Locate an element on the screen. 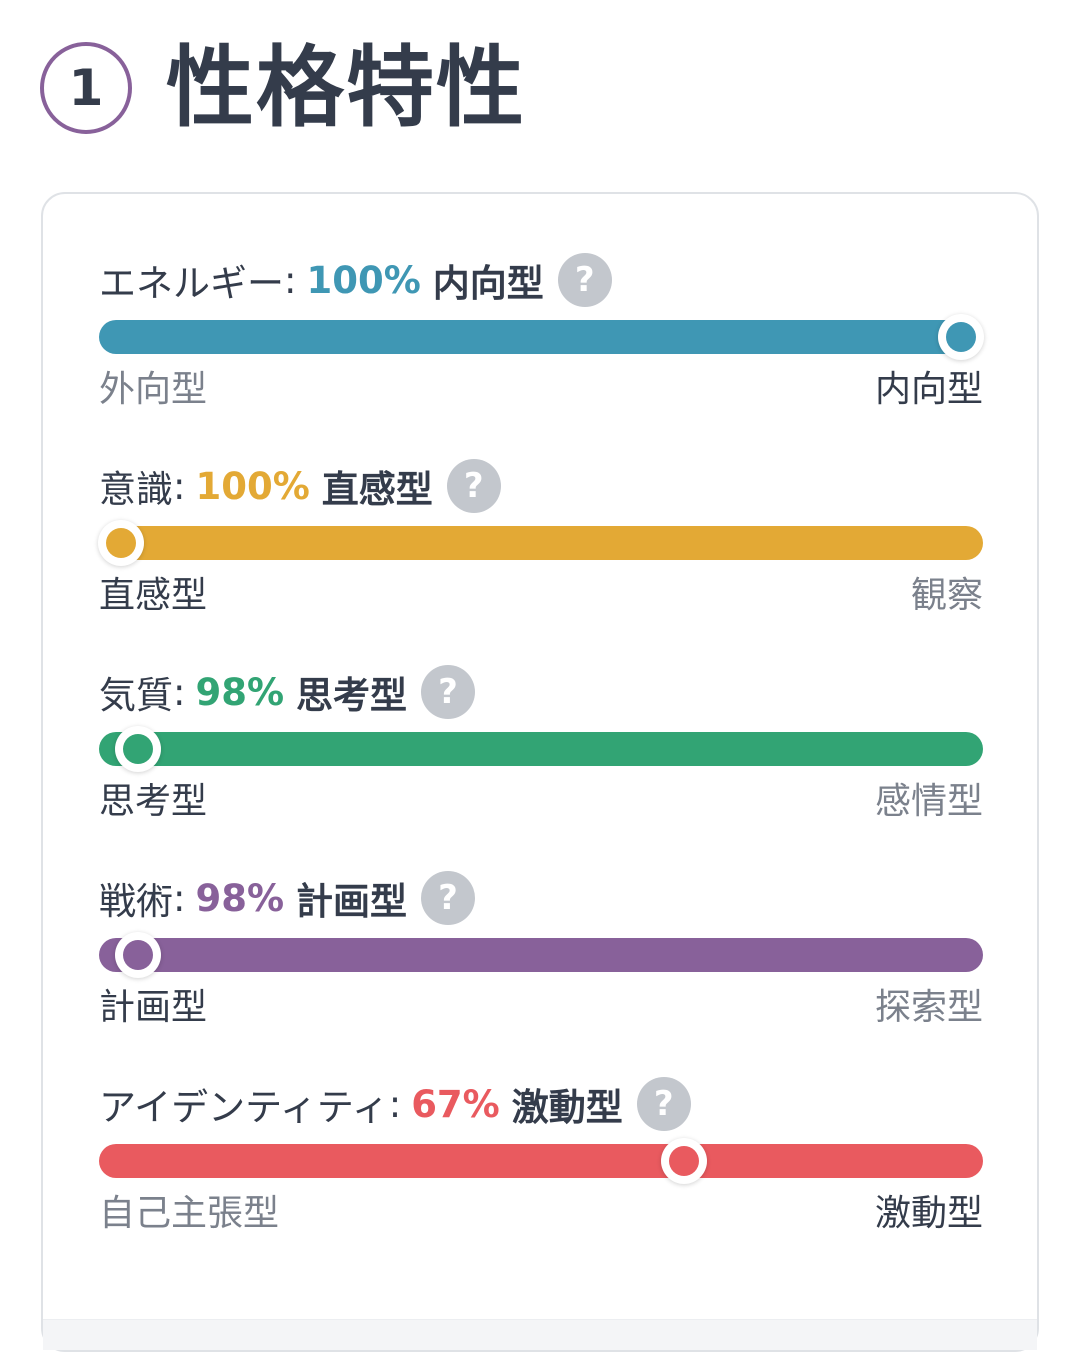 This screenshot has height=1352, width=1080. trait-result: 計画型 is located at coordinates (352, 901).